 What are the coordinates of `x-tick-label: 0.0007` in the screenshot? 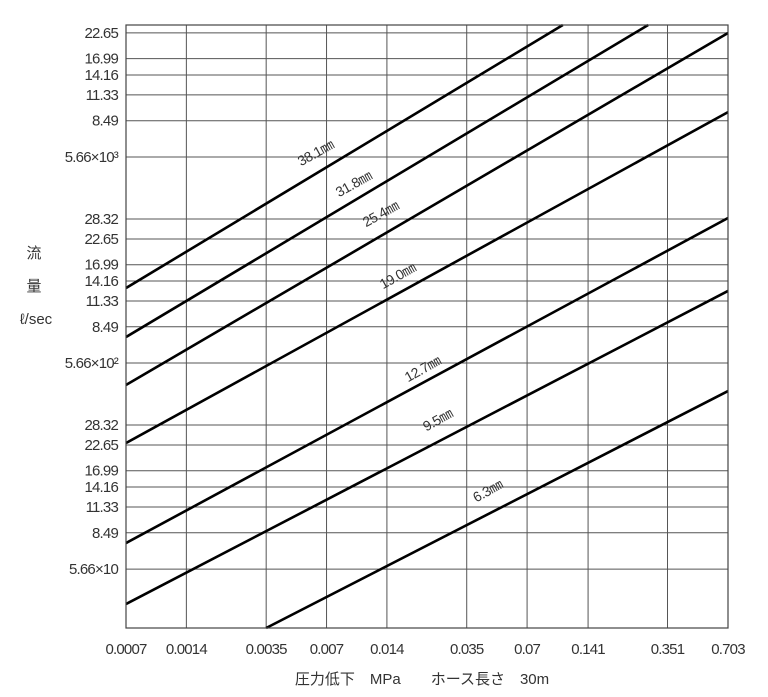 It's located at (126, 649).